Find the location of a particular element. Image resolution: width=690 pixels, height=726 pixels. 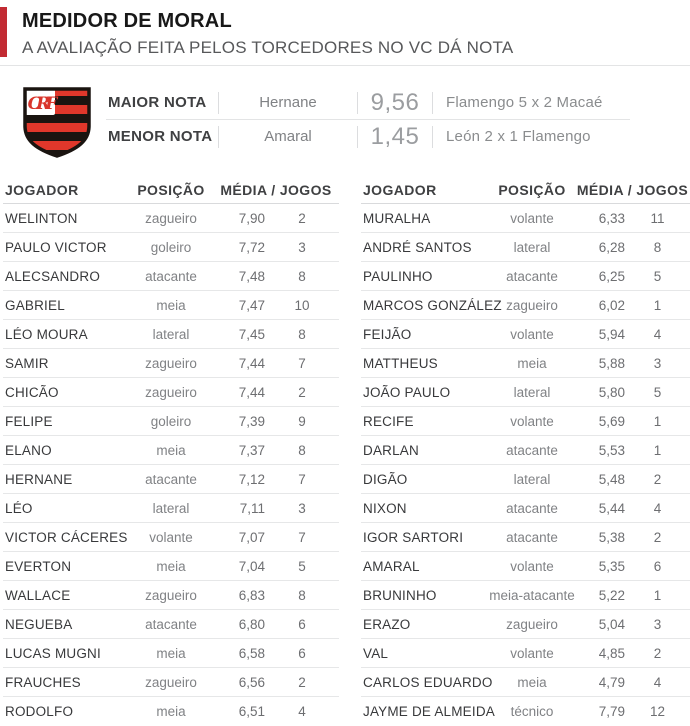

player-average: 7,48 is located at coordinates (251, 276).